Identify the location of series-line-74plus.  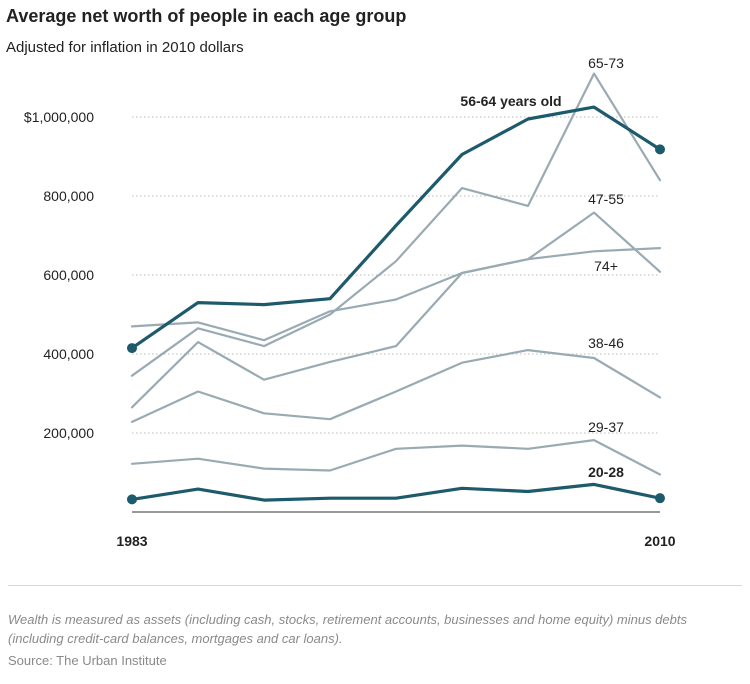
(396, 294).